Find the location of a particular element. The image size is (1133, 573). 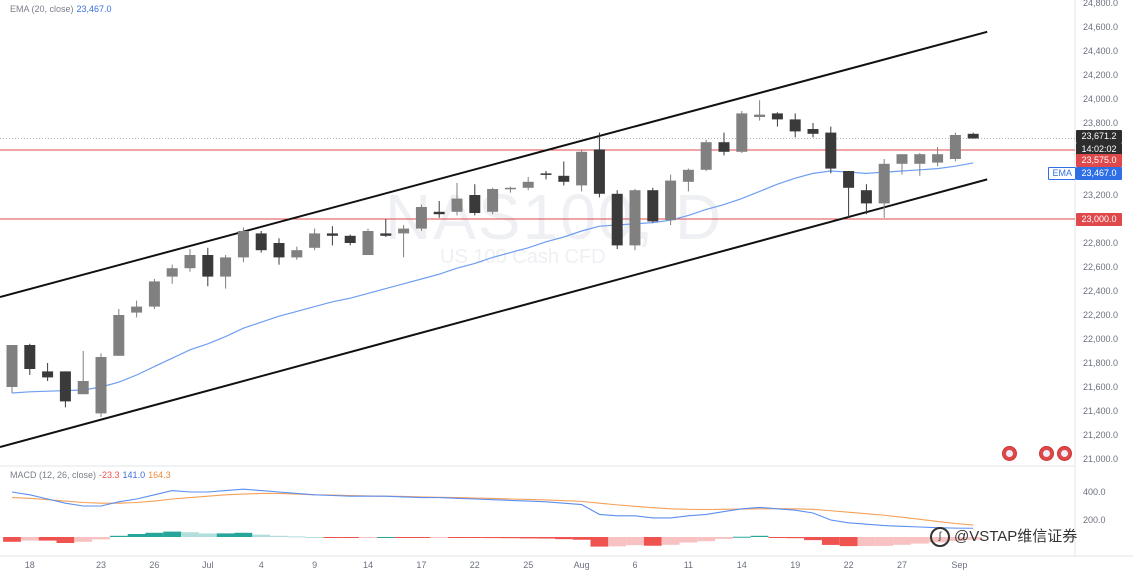

price-tick-label: 24,200.0 is located at coordinates (1100, 75).